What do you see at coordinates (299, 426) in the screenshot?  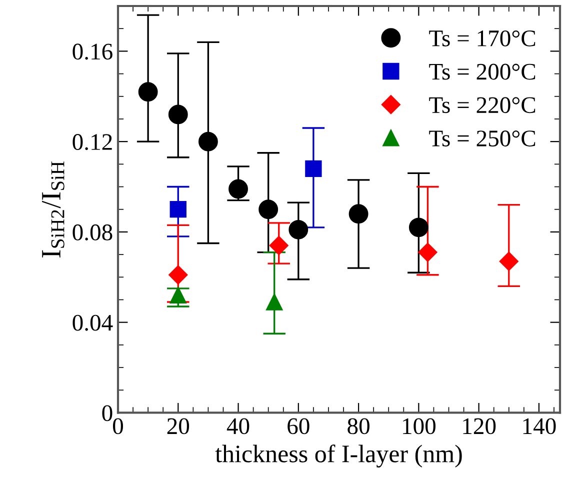 I see `x-tick-label: 60` at bounding box center [299, 426].